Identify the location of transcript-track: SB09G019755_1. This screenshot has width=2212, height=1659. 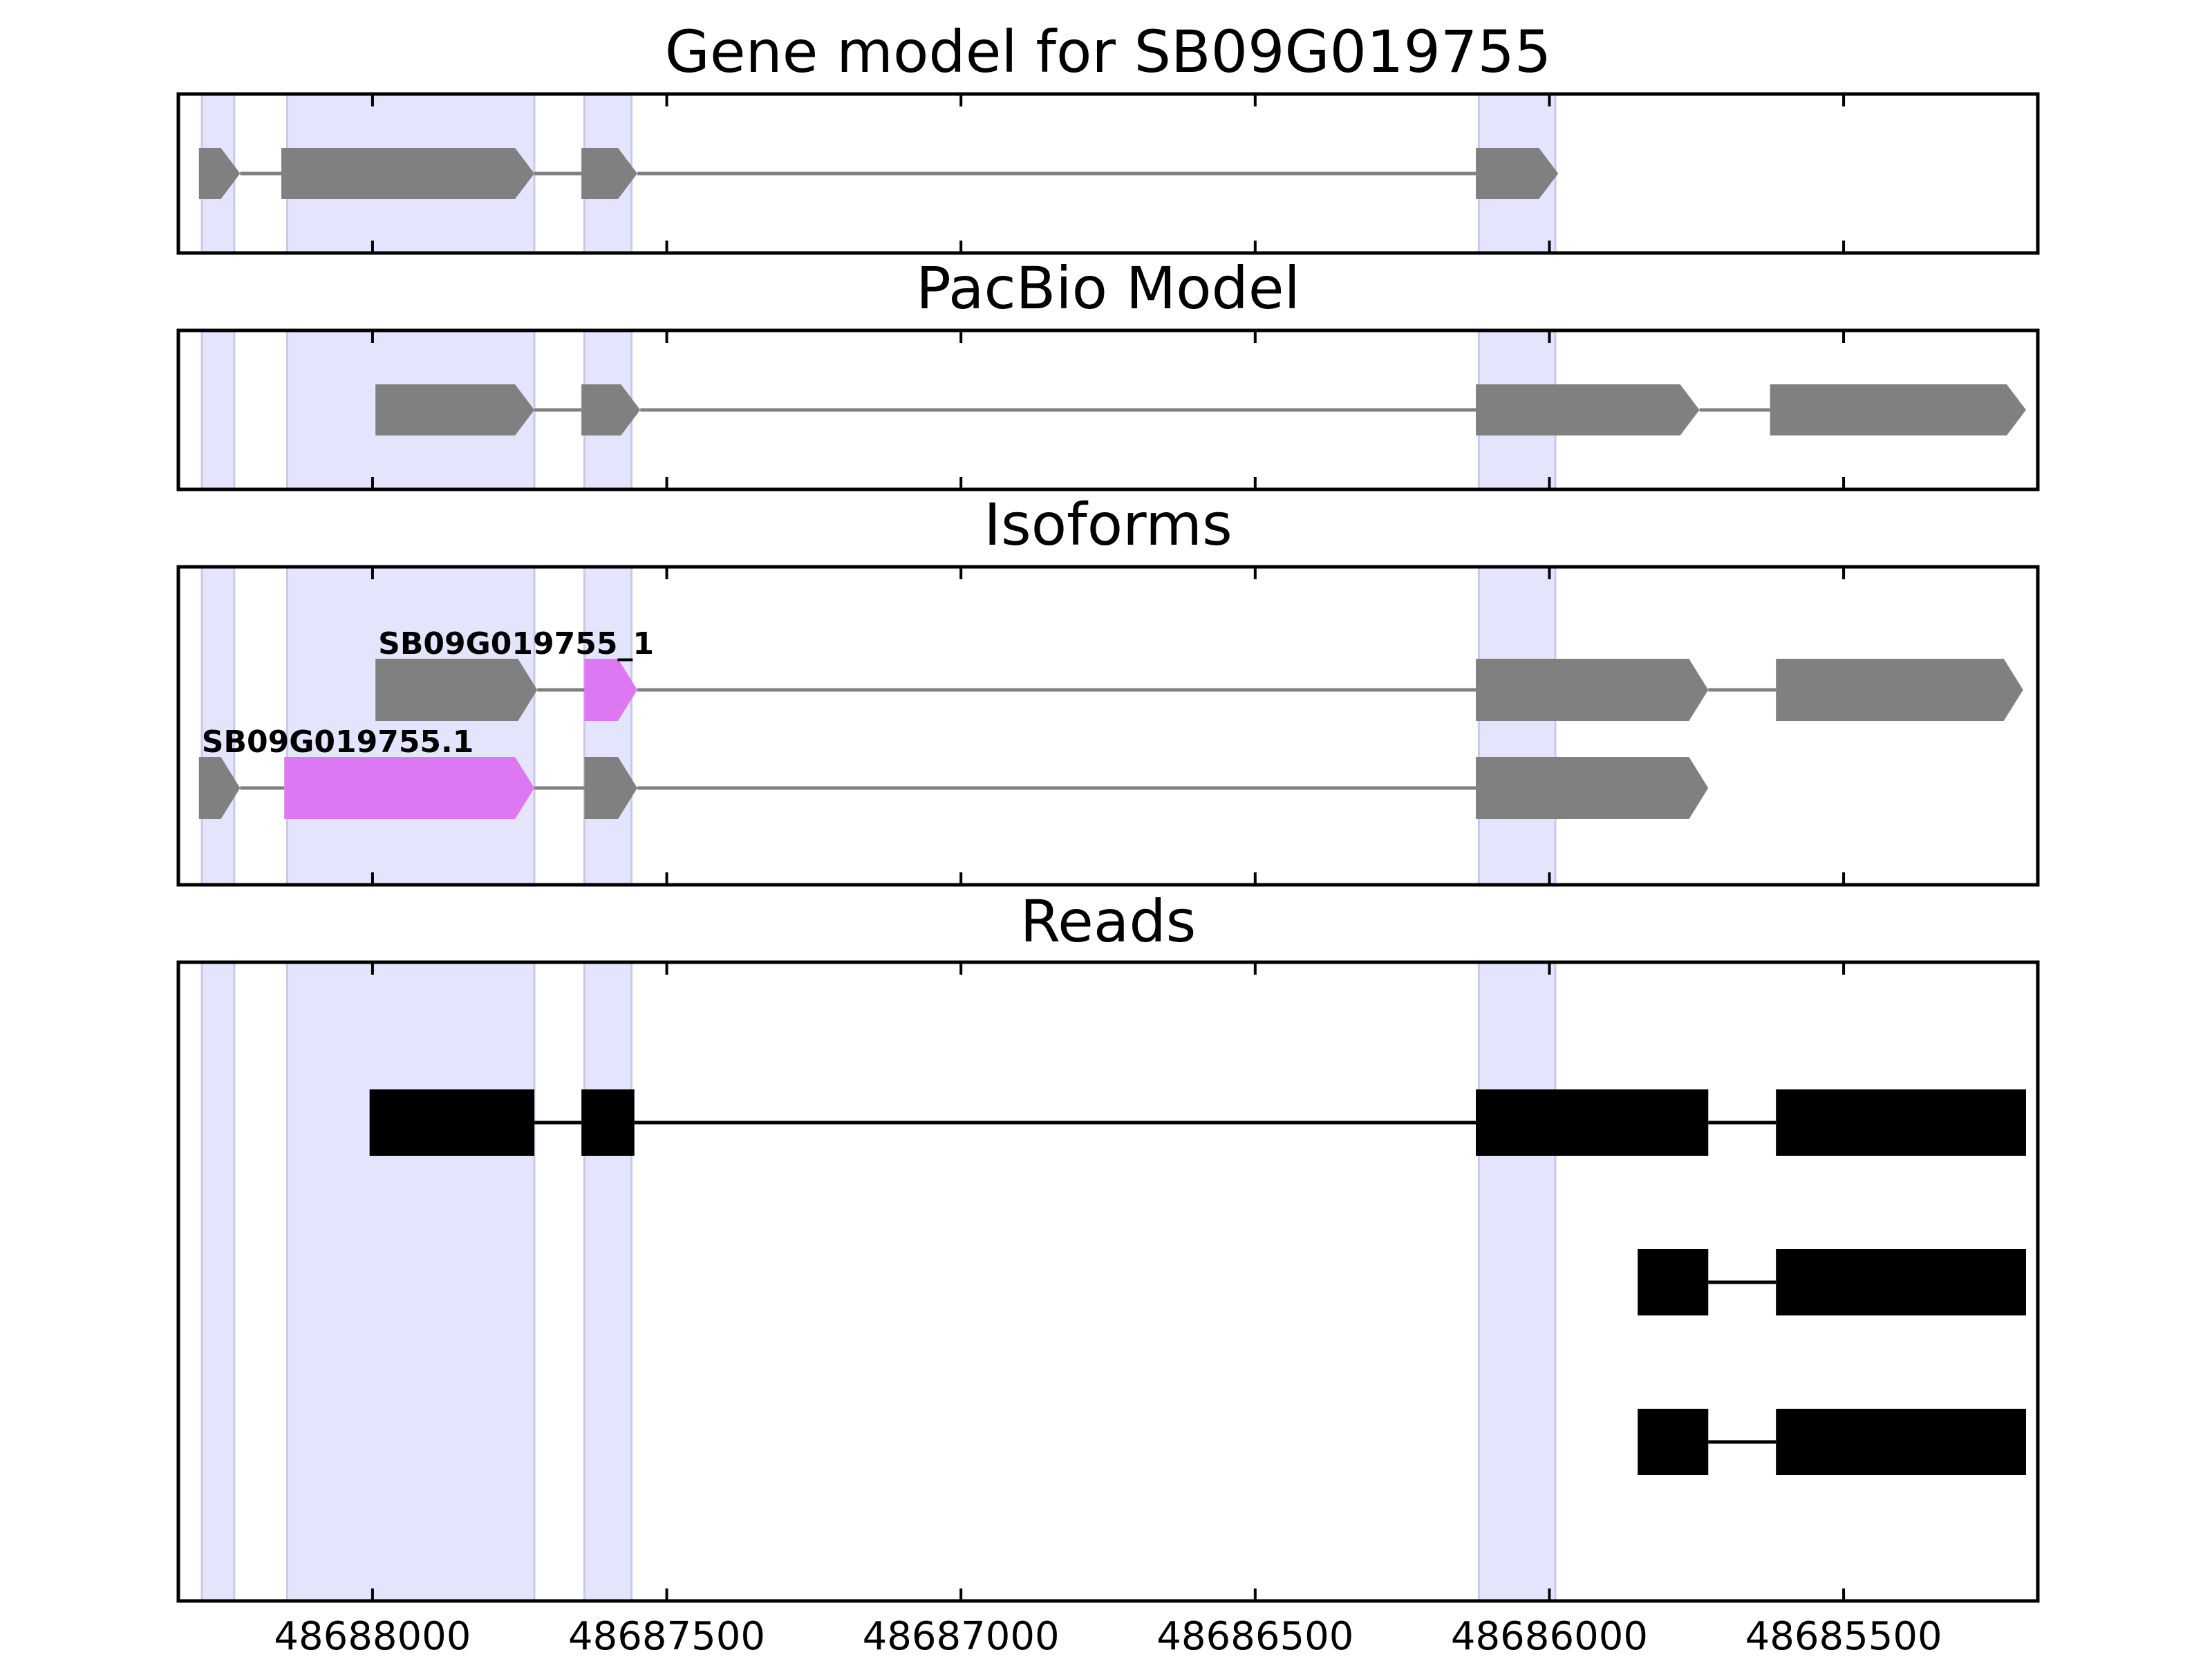
(1199, 673).